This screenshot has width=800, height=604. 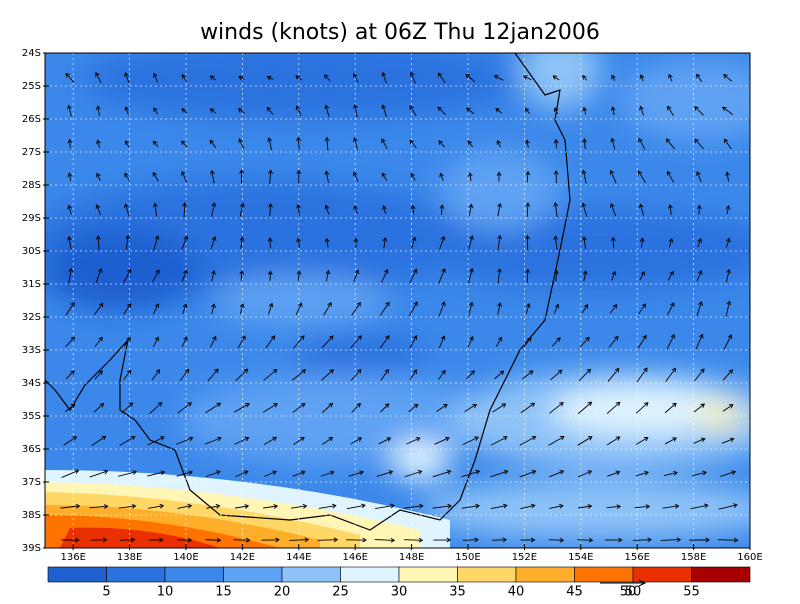 What do you see at coordinates (574, 592) in the screenshot?
I see `colorbar-label: 45` at bounding box center [574, 592].